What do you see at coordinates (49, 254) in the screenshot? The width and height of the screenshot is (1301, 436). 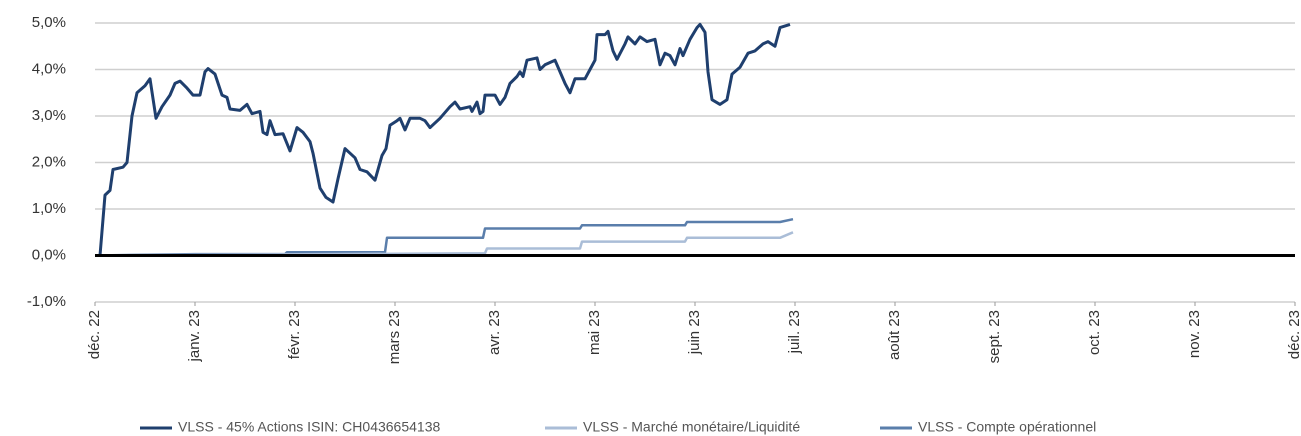 I see `y-tick-label: 0,0%` at bounding box center [49, 254].